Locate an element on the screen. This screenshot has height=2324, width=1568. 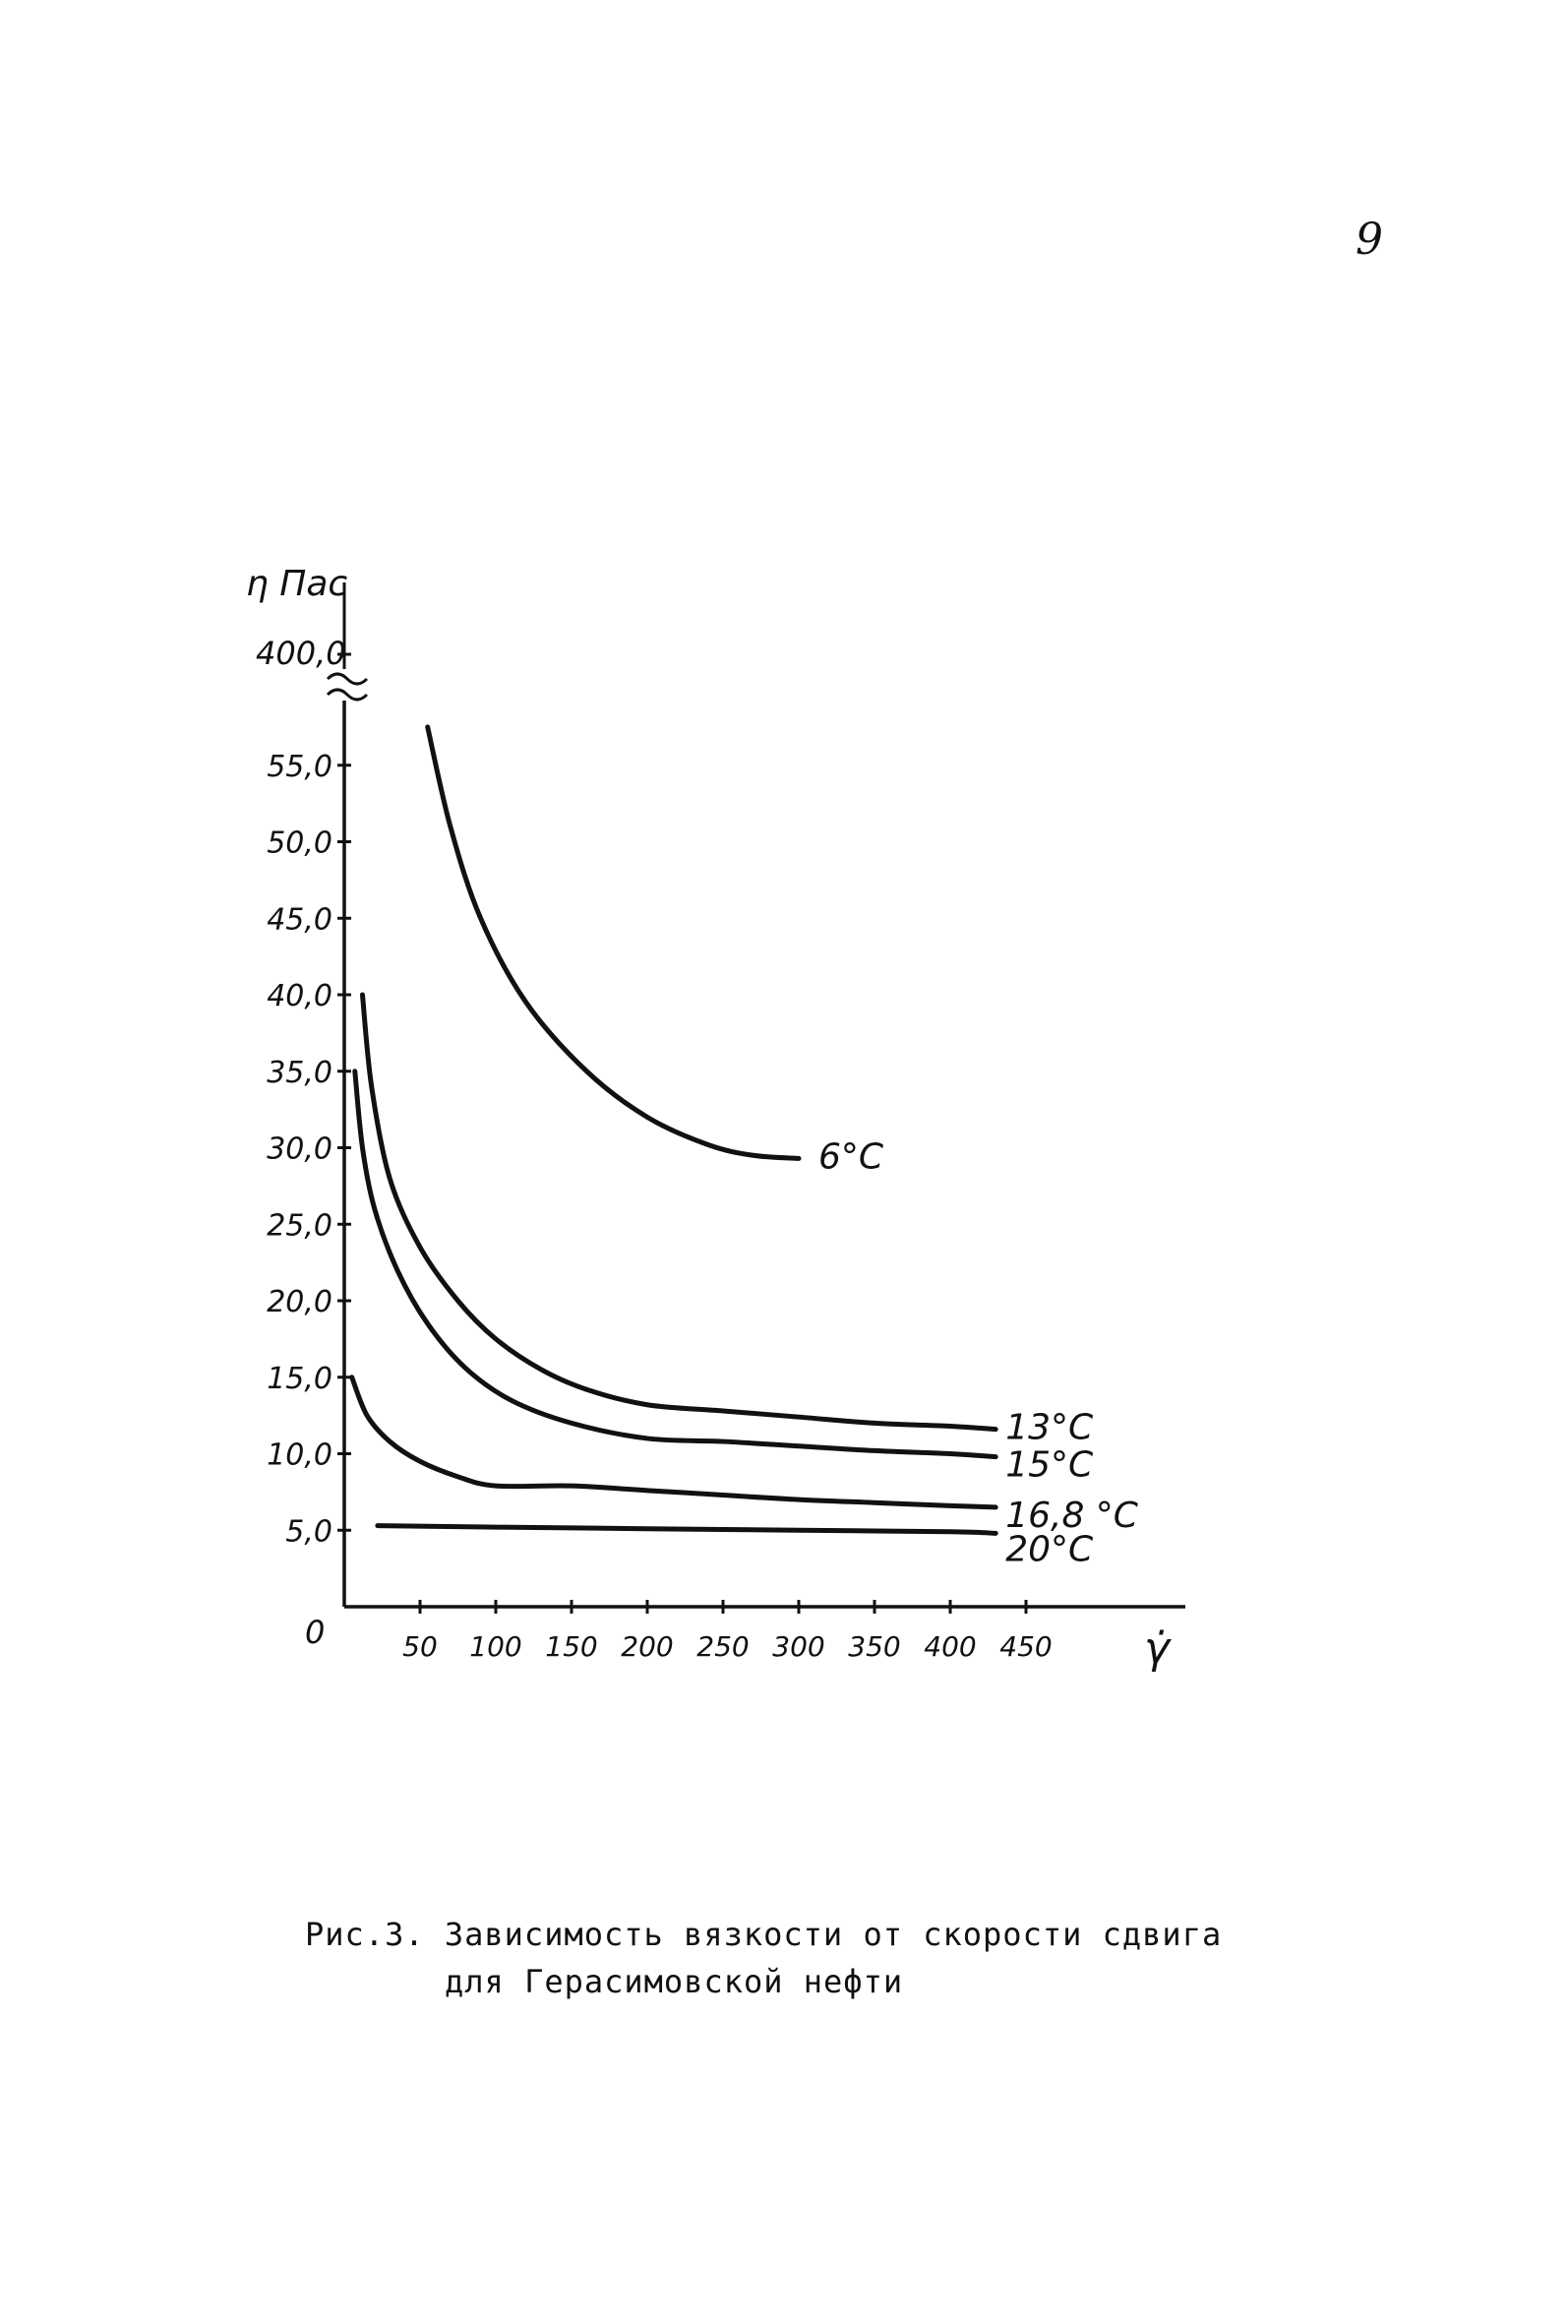
y-tick-label-400: 400,0 is located at coordinates (301, 653).